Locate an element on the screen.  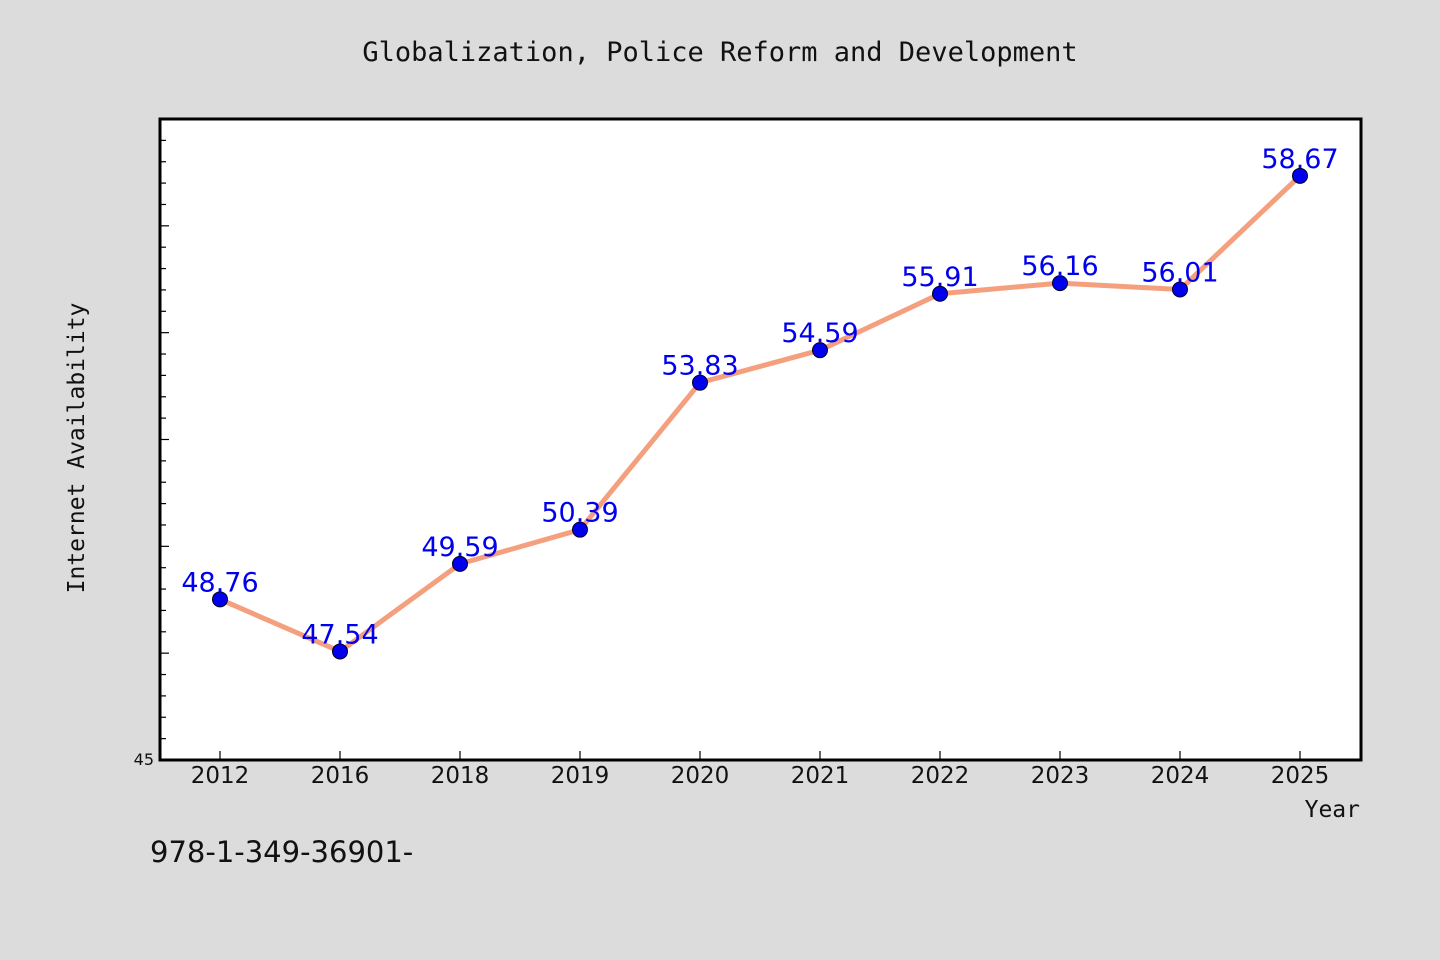
data-label: 49.59 is located at coordinates (459, 547).